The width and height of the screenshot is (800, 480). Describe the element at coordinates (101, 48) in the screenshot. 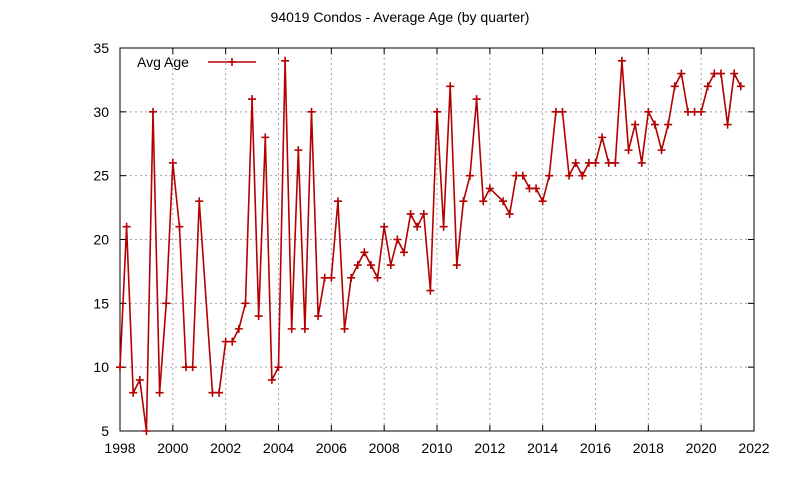

I see `y-tick-label: 35` at that location.